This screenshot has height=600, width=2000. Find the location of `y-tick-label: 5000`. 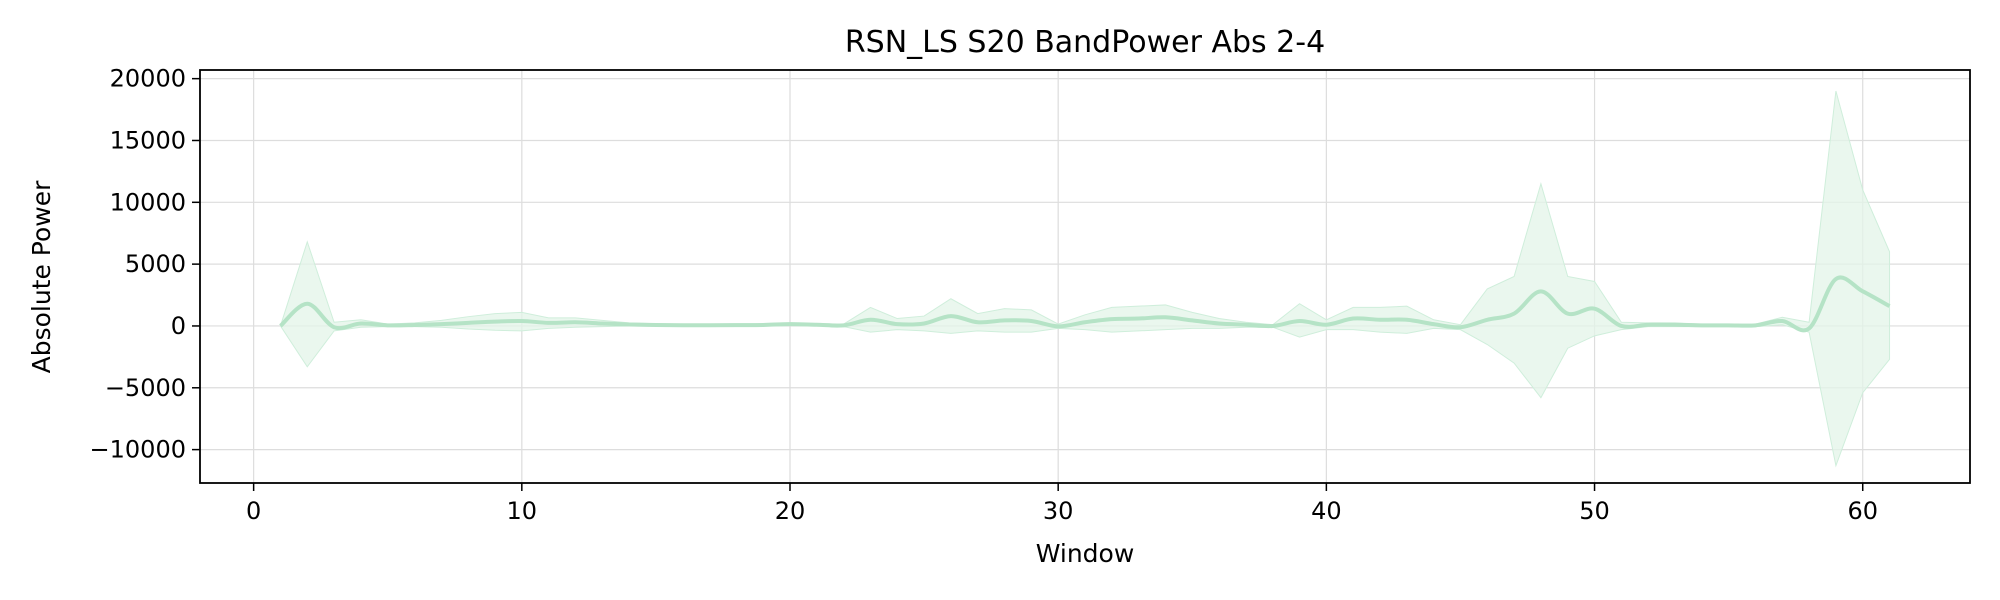

y-tick-label: 5000 is located at coordinates (155, 264).